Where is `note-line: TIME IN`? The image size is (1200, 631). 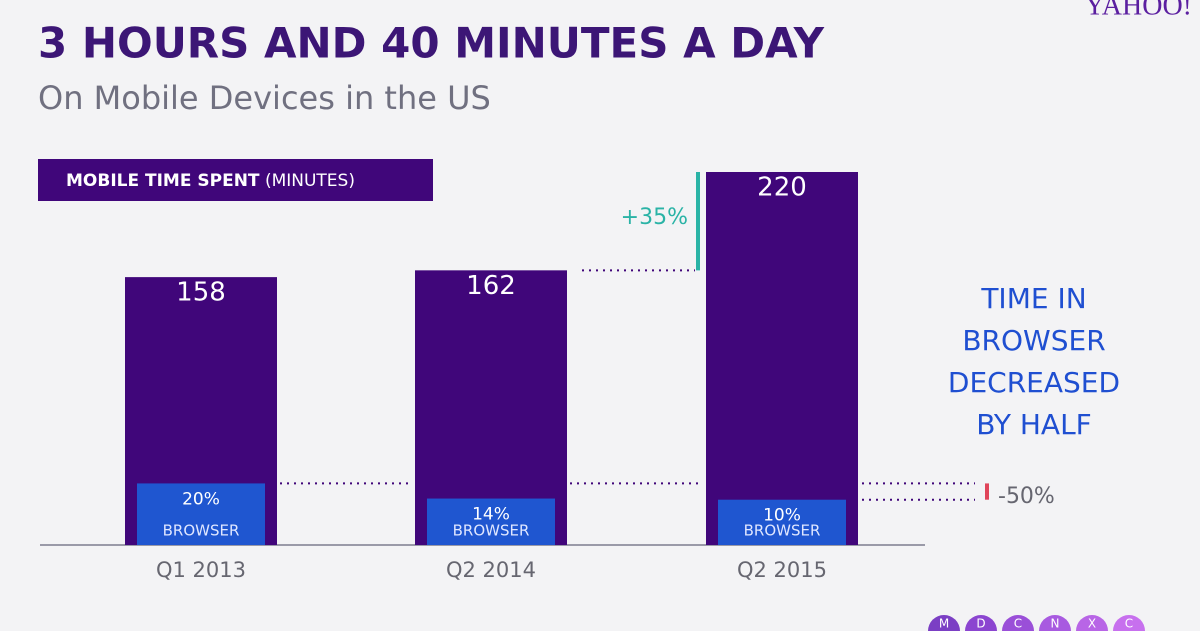 note-line: TIME IN is located at coordinates (1033, 298).